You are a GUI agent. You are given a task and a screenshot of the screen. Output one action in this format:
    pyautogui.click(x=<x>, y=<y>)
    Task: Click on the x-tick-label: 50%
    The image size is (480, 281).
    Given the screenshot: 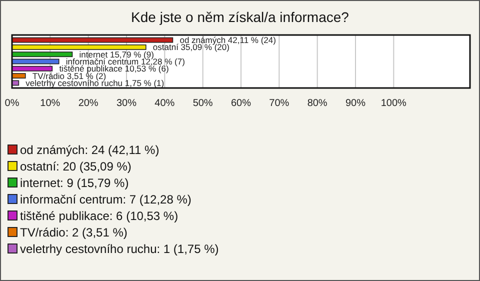 What is the action you would take?
    pyautogui.click(x=202, y=103)
    